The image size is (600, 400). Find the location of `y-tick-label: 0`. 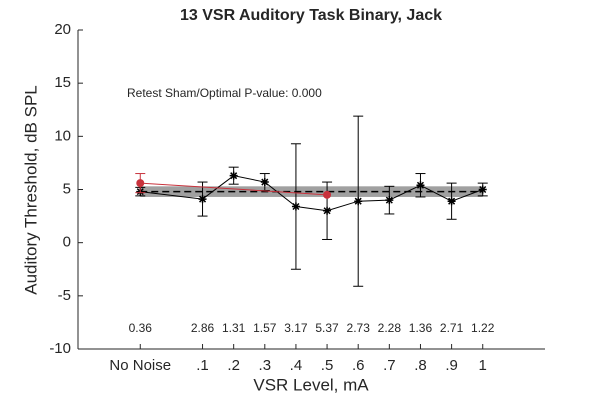

y-tick-label: 0 is located at coordinates (67, 242).